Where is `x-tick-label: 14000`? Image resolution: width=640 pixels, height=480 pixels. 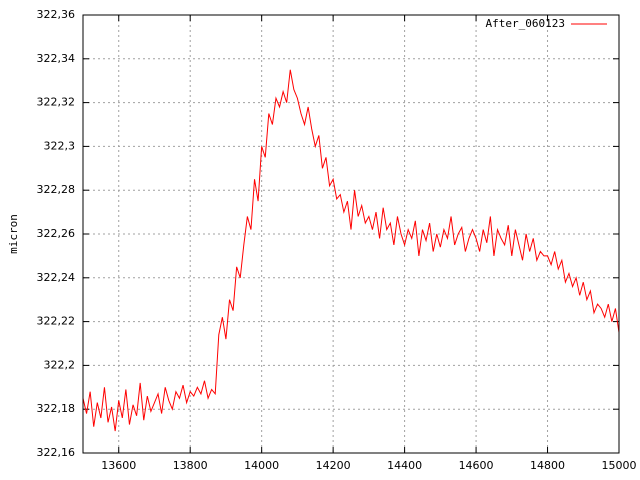
x-tick-label: 14000 is located at coordinates (261, 465).